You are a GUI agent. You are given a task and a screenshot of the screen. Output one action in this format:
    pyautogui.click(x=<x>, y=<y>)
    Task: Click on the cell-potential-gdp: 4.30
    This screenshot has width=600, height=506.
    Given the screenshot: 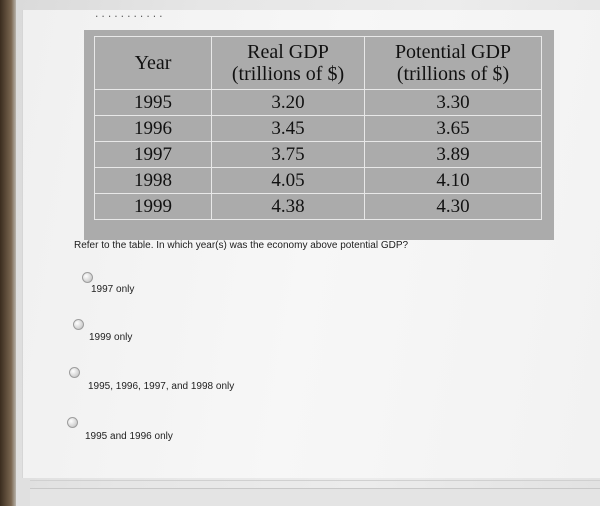 What is the action you would take?
    pyautogui.click(x=453, y=206)
    